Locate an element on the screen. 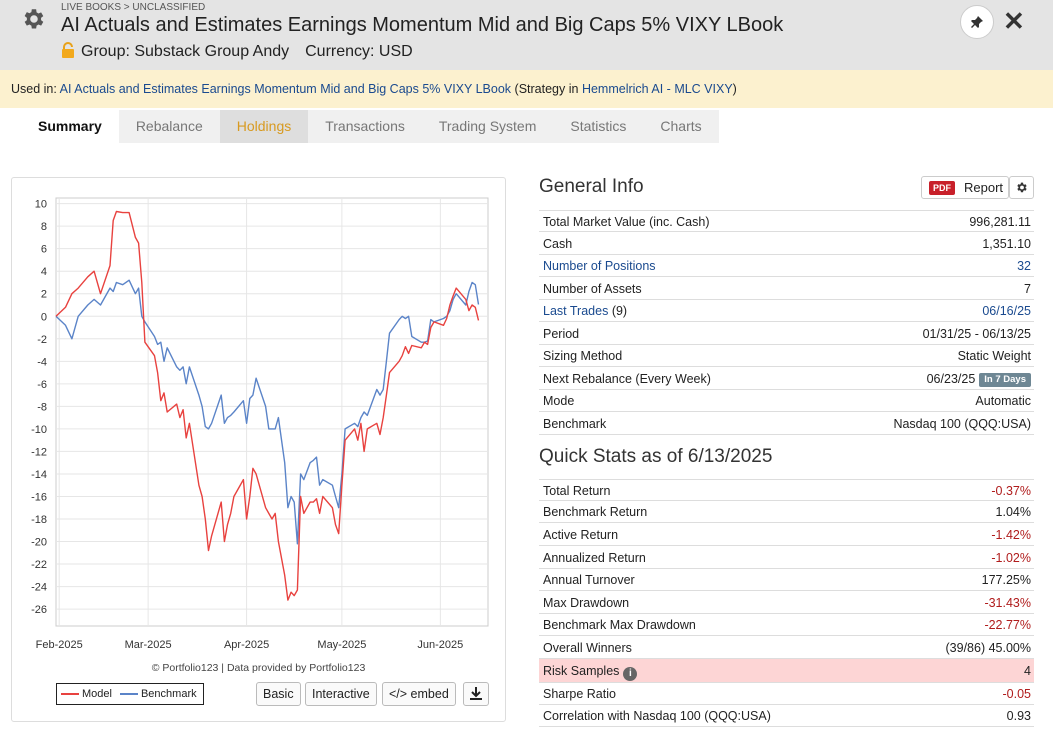 The image size is (1053, 734). embed-button: </> embed is located at coordinates (419, 694).